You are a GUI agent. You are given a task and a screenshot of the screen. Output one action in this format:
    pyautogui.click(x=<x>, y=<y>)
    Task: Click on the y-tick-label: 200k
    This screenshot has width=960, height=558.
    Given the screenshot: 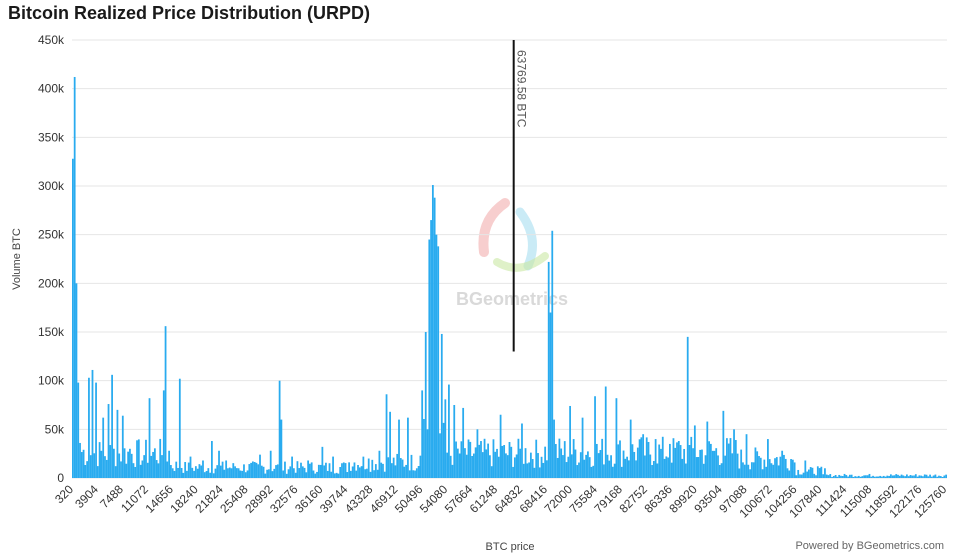 What is the action you would take?
    pyautogui.click(x=51, y=283)
    